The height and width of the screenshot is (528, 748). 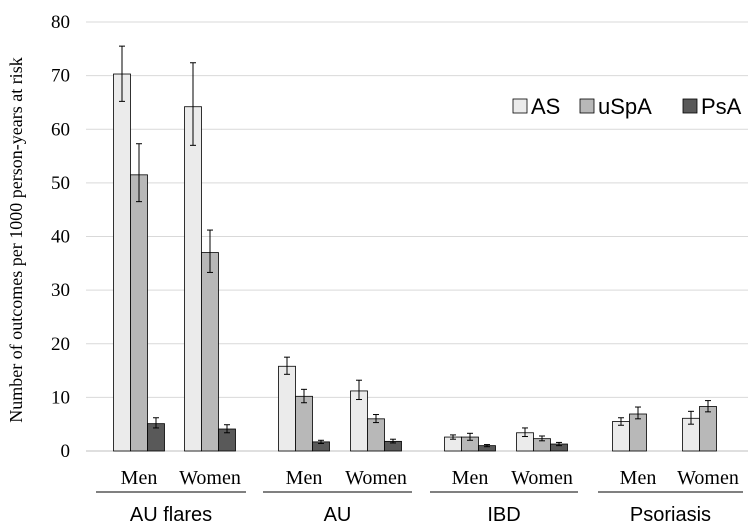 I want to click on legend-label: AS, so click(x=545, y=106).